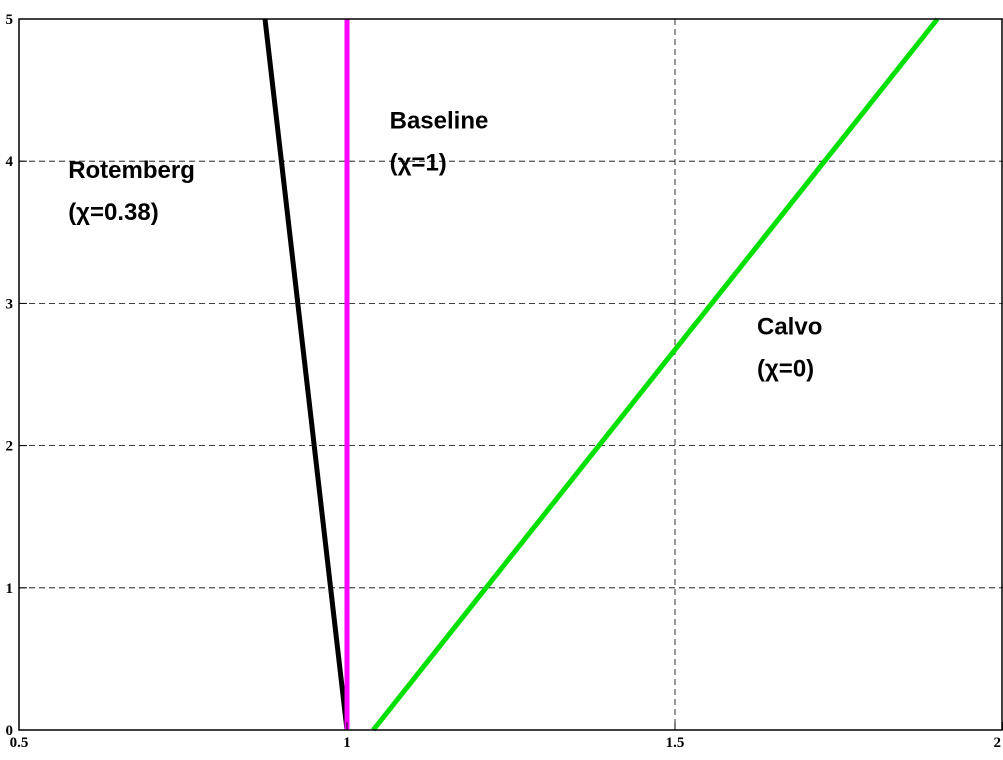 The height and width of the screenshot is (760, 1003). I want to click on series-param-calvo: (χ=0), so click(785, 369).